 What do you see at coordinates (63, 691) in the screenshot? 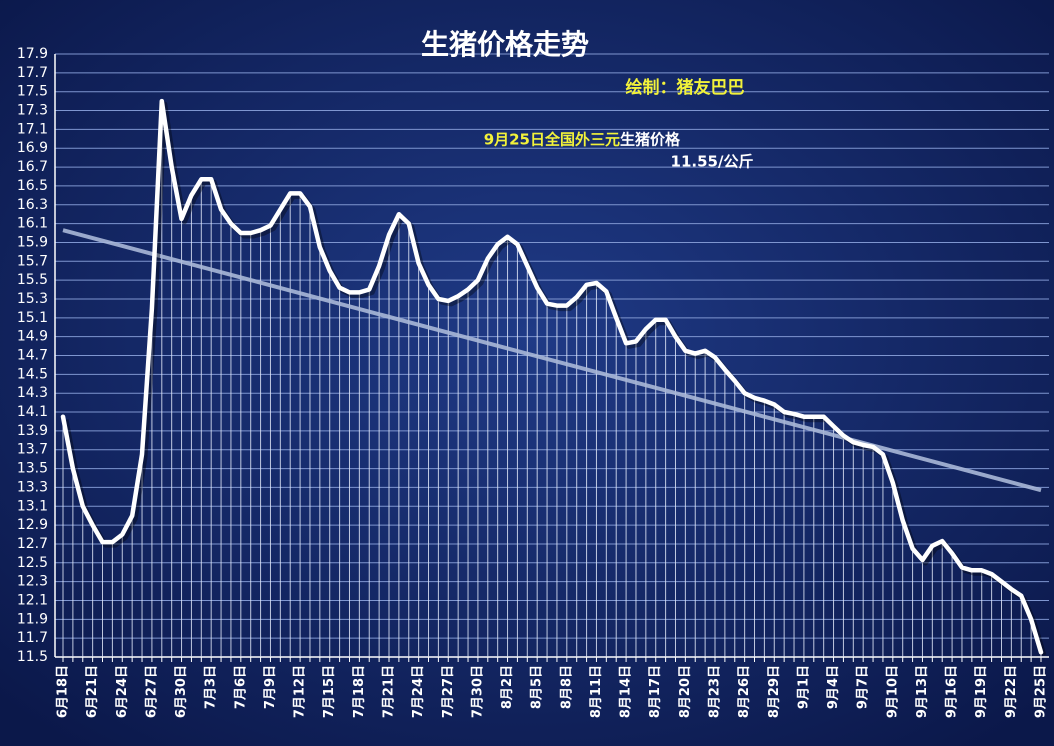
I see `x-tick-label: 6月18日` at bounding box center [63, 691].